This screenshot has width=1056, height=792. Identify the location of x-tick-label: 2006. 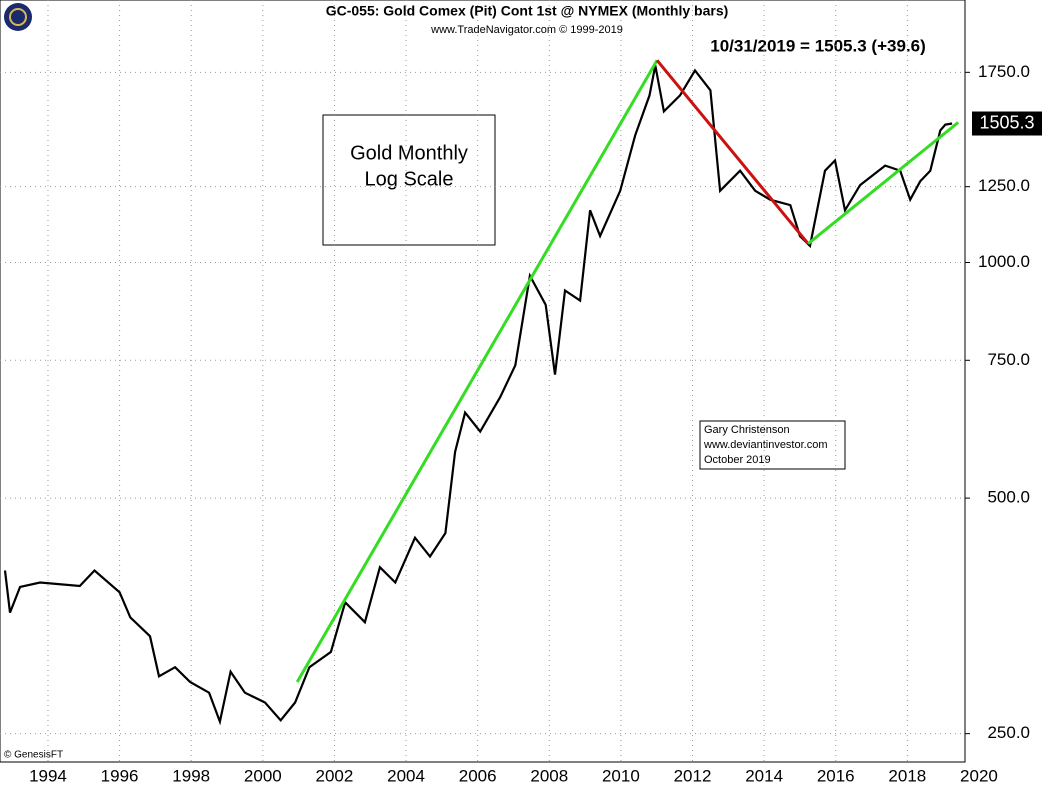
(478, 775).